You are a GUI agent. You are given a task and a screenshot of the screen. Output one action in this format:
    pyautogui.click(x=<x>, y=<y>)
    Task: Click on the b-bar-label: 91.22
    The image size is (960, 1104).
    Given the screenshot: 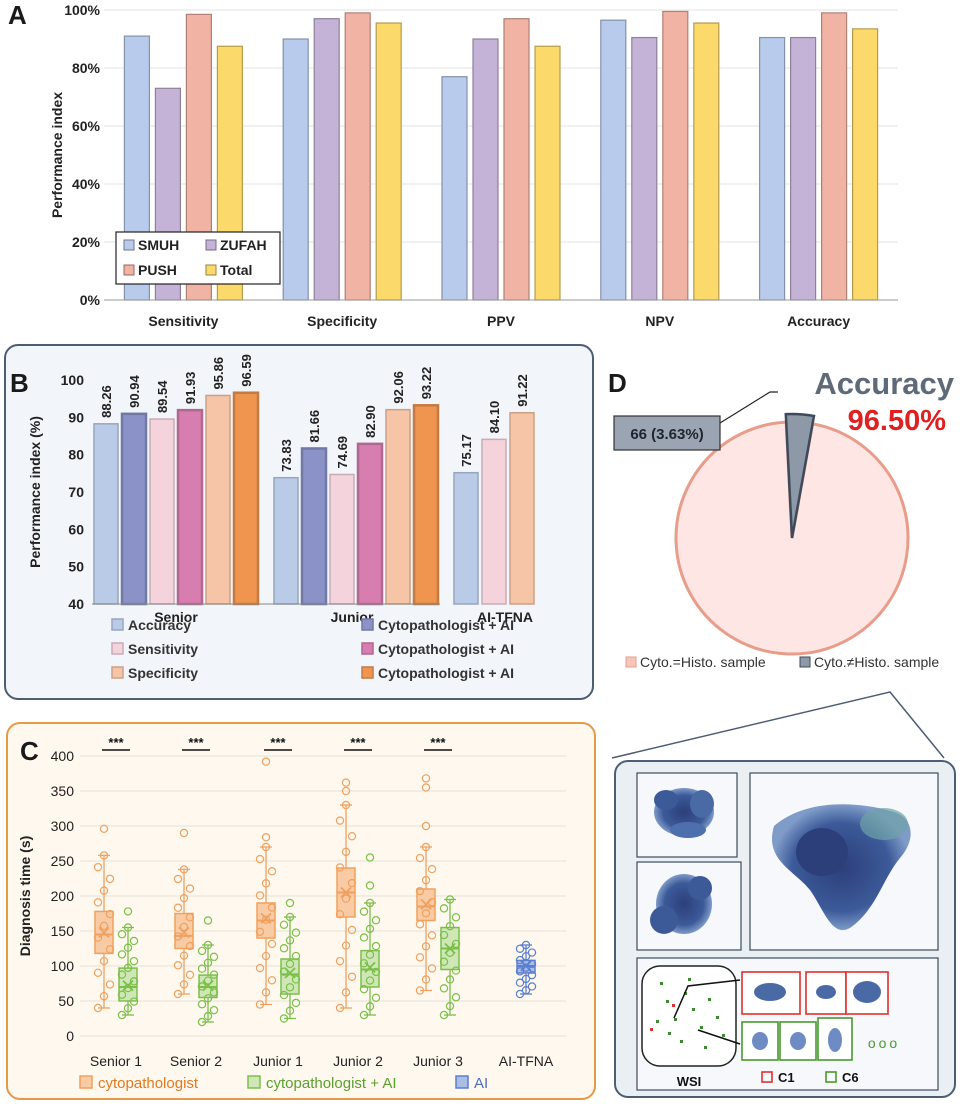 What is the action you would take?
    pyautogui.click(x=522, y=390)
    